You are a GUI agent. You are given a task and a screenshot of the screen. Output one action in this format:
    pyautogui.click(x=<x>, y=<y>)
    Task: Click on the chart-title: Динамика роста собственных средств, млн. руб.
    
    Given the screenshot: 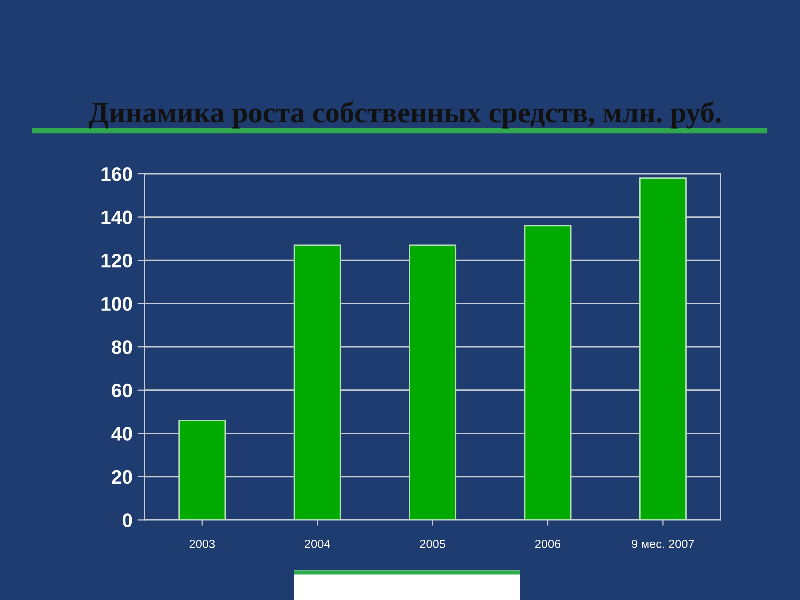 What is the action you would take?
    pyautogui.click(x=405, y=115)
    